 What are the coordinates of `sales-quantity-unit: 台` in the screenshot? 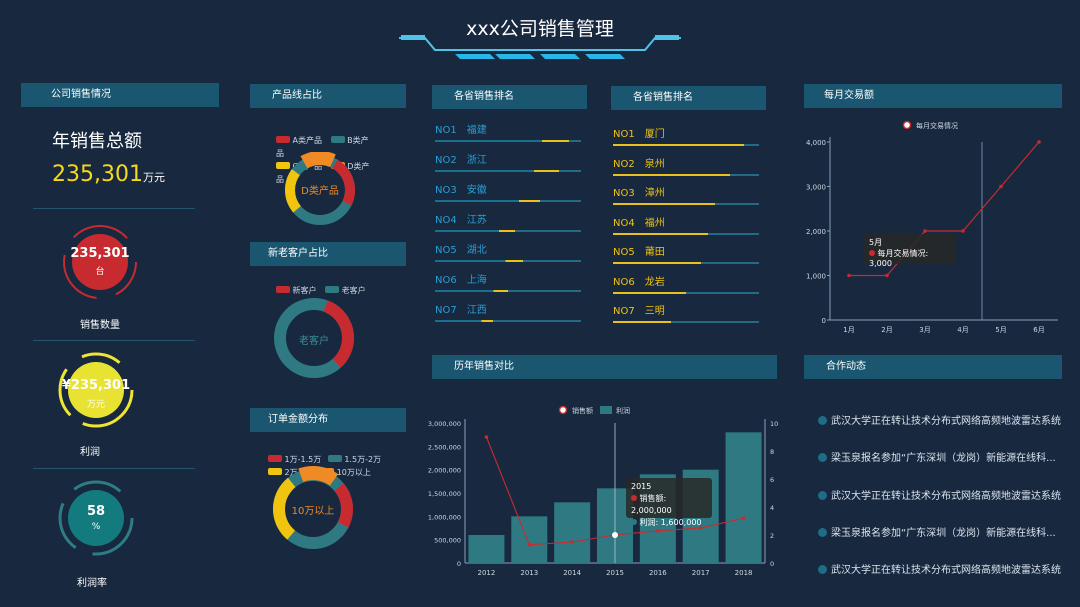 It's located at (100, 272).